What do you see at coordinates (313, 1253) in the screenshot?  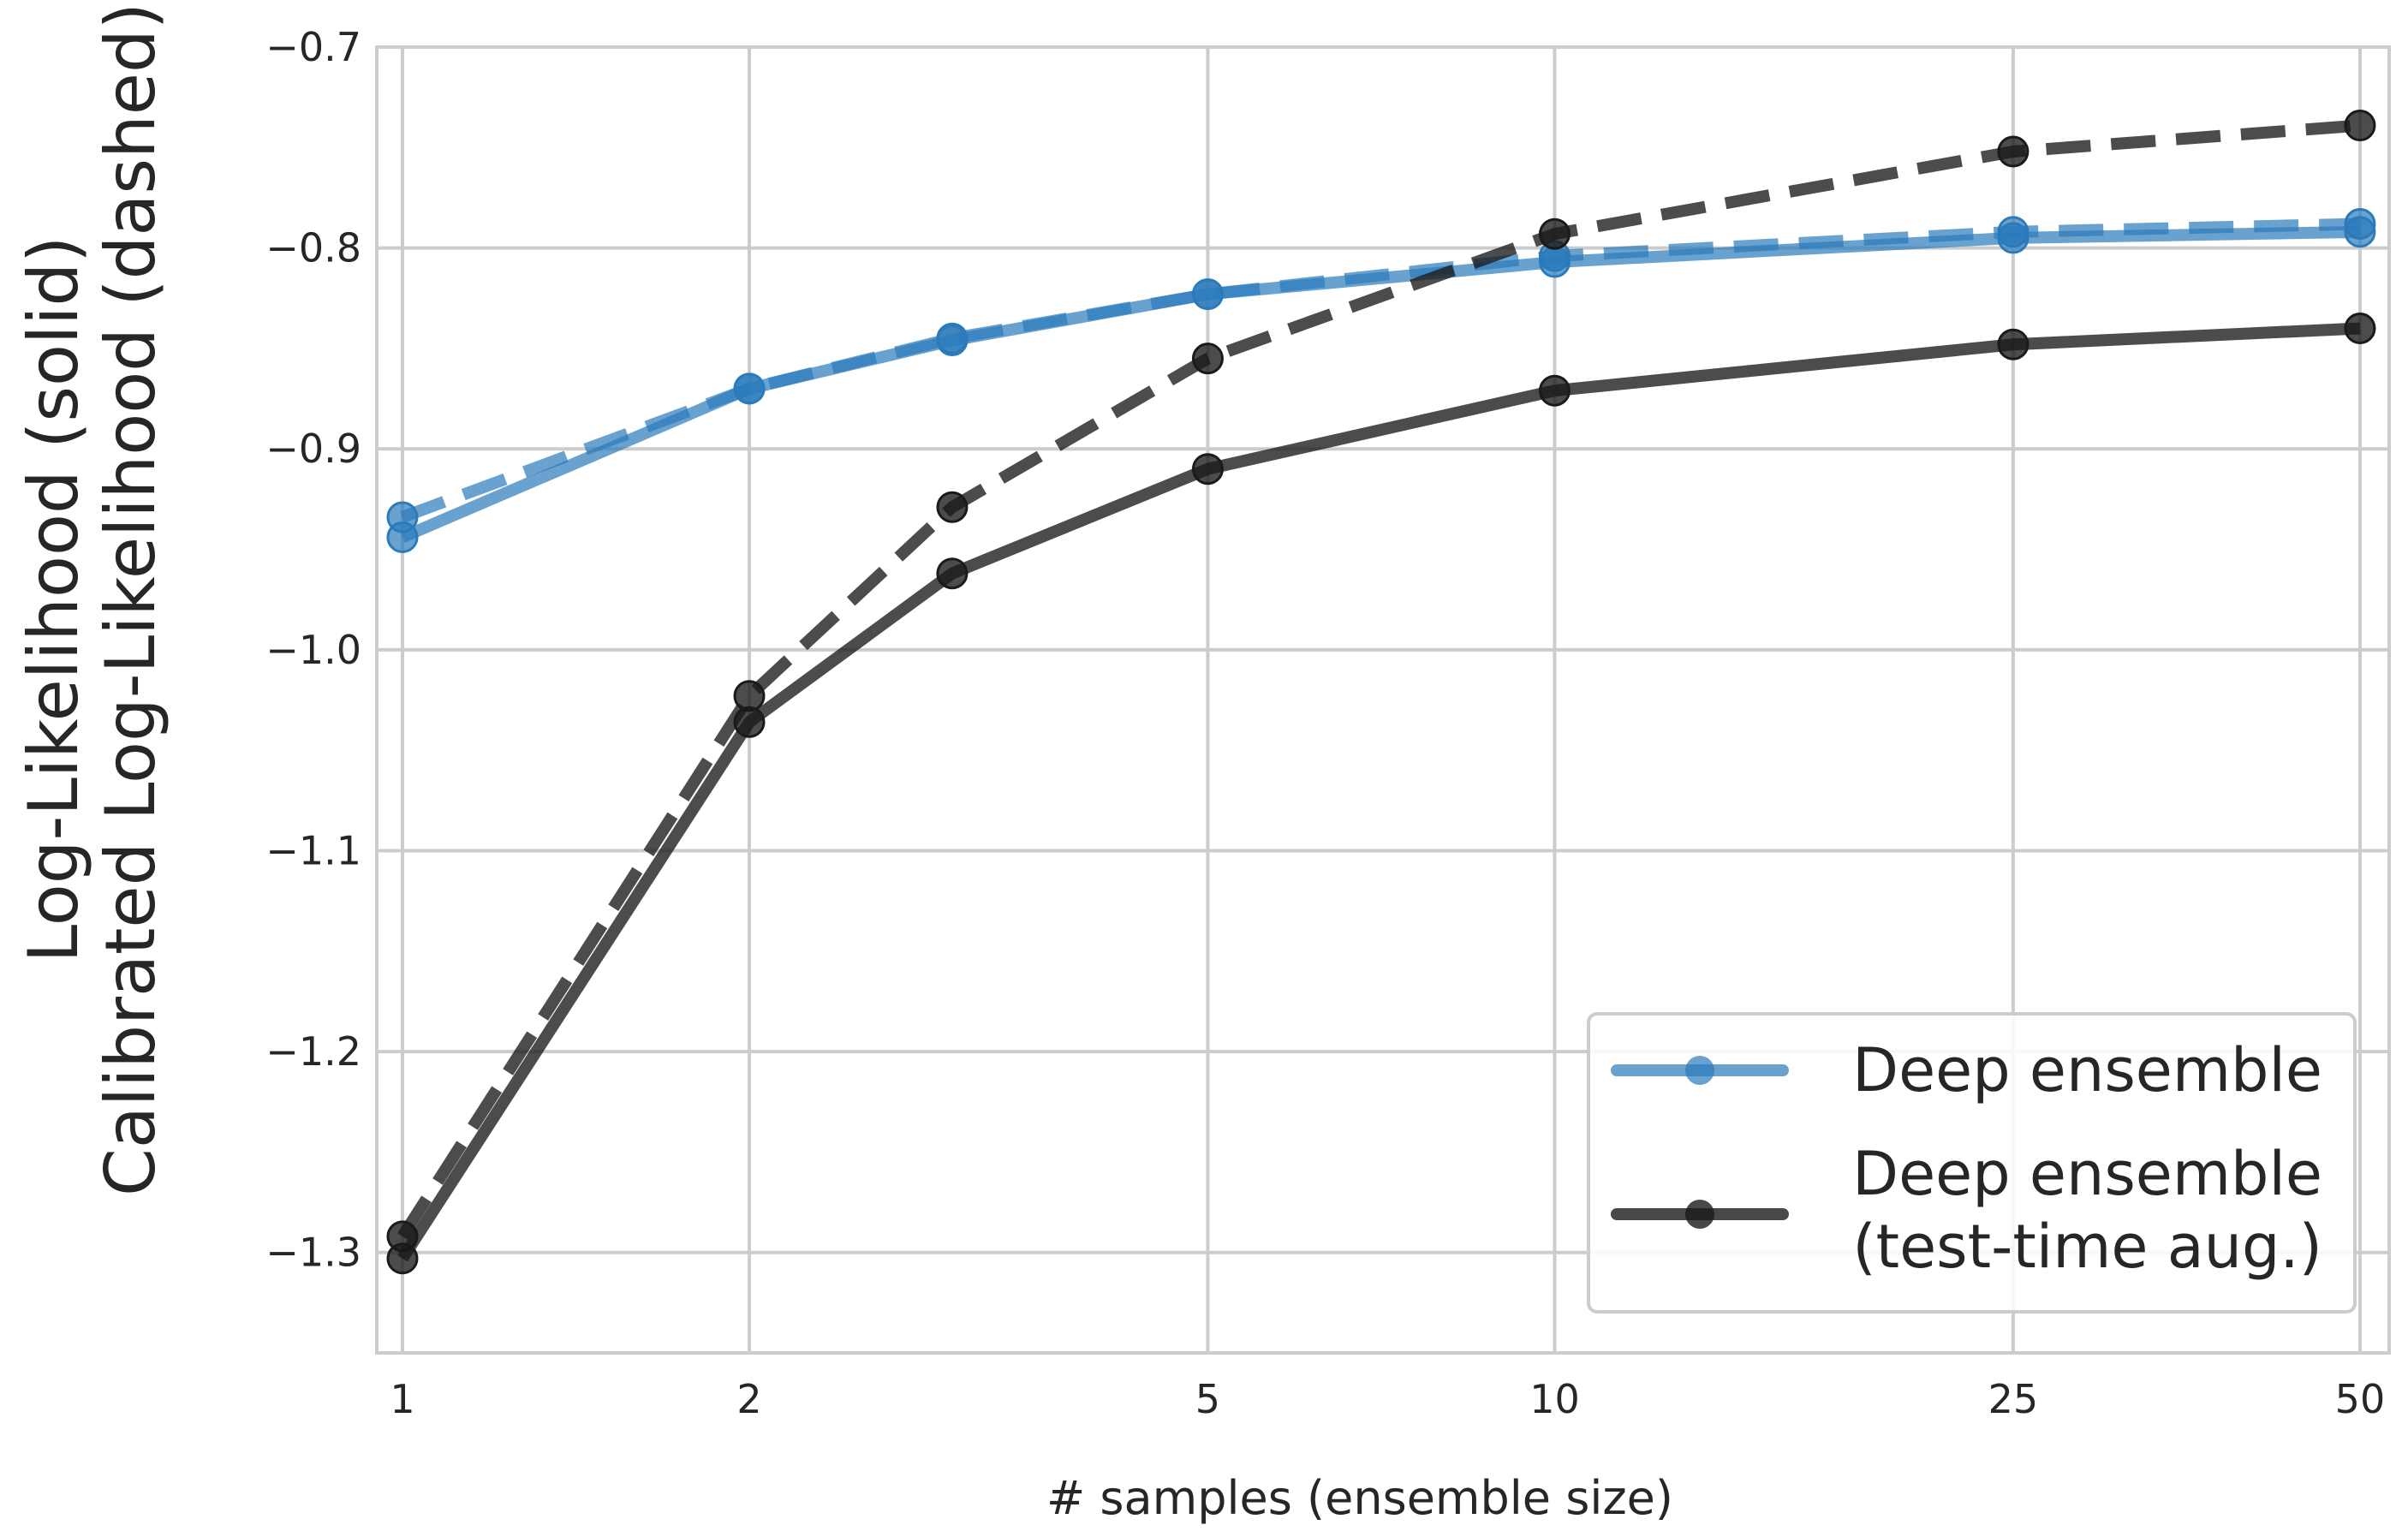 I see `y-tick-label: −1.3` at bounding box center [313, 1253].